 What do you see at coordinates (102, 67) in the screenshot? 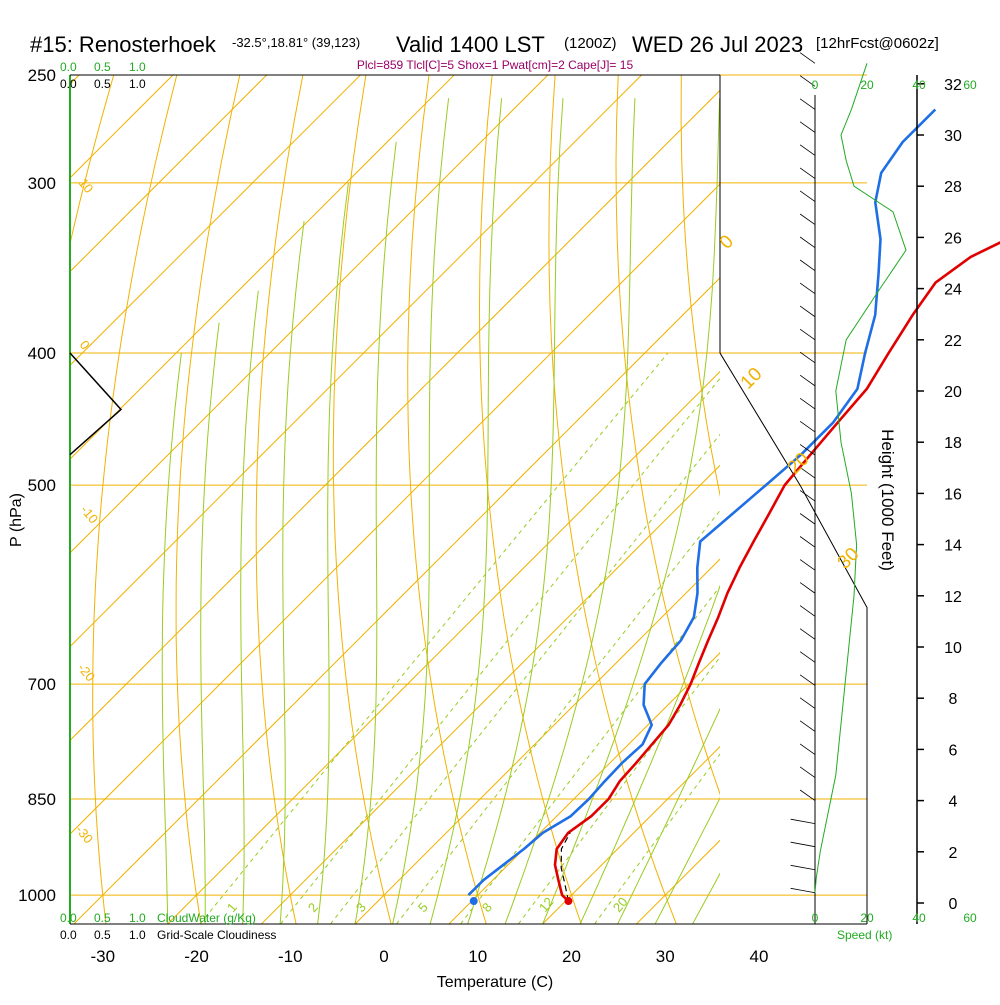
I see `cloud-scale-top-green-1: 0.5` at bounding box center [102, 67].